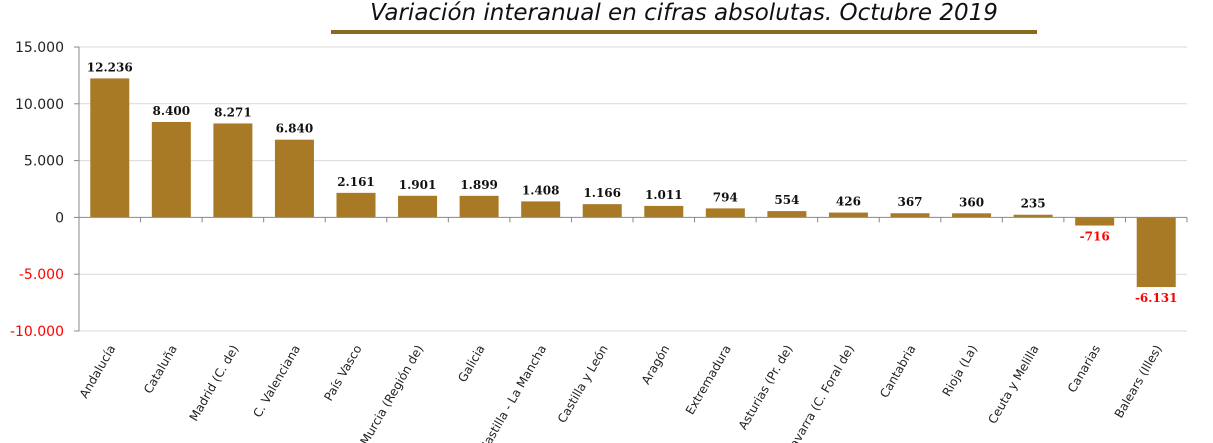 The height and width of the screenshot is (443, 1213). Describe the element at coordinates (59, 218) in the screenshot. I see `y-tick-label: 0` at that location.